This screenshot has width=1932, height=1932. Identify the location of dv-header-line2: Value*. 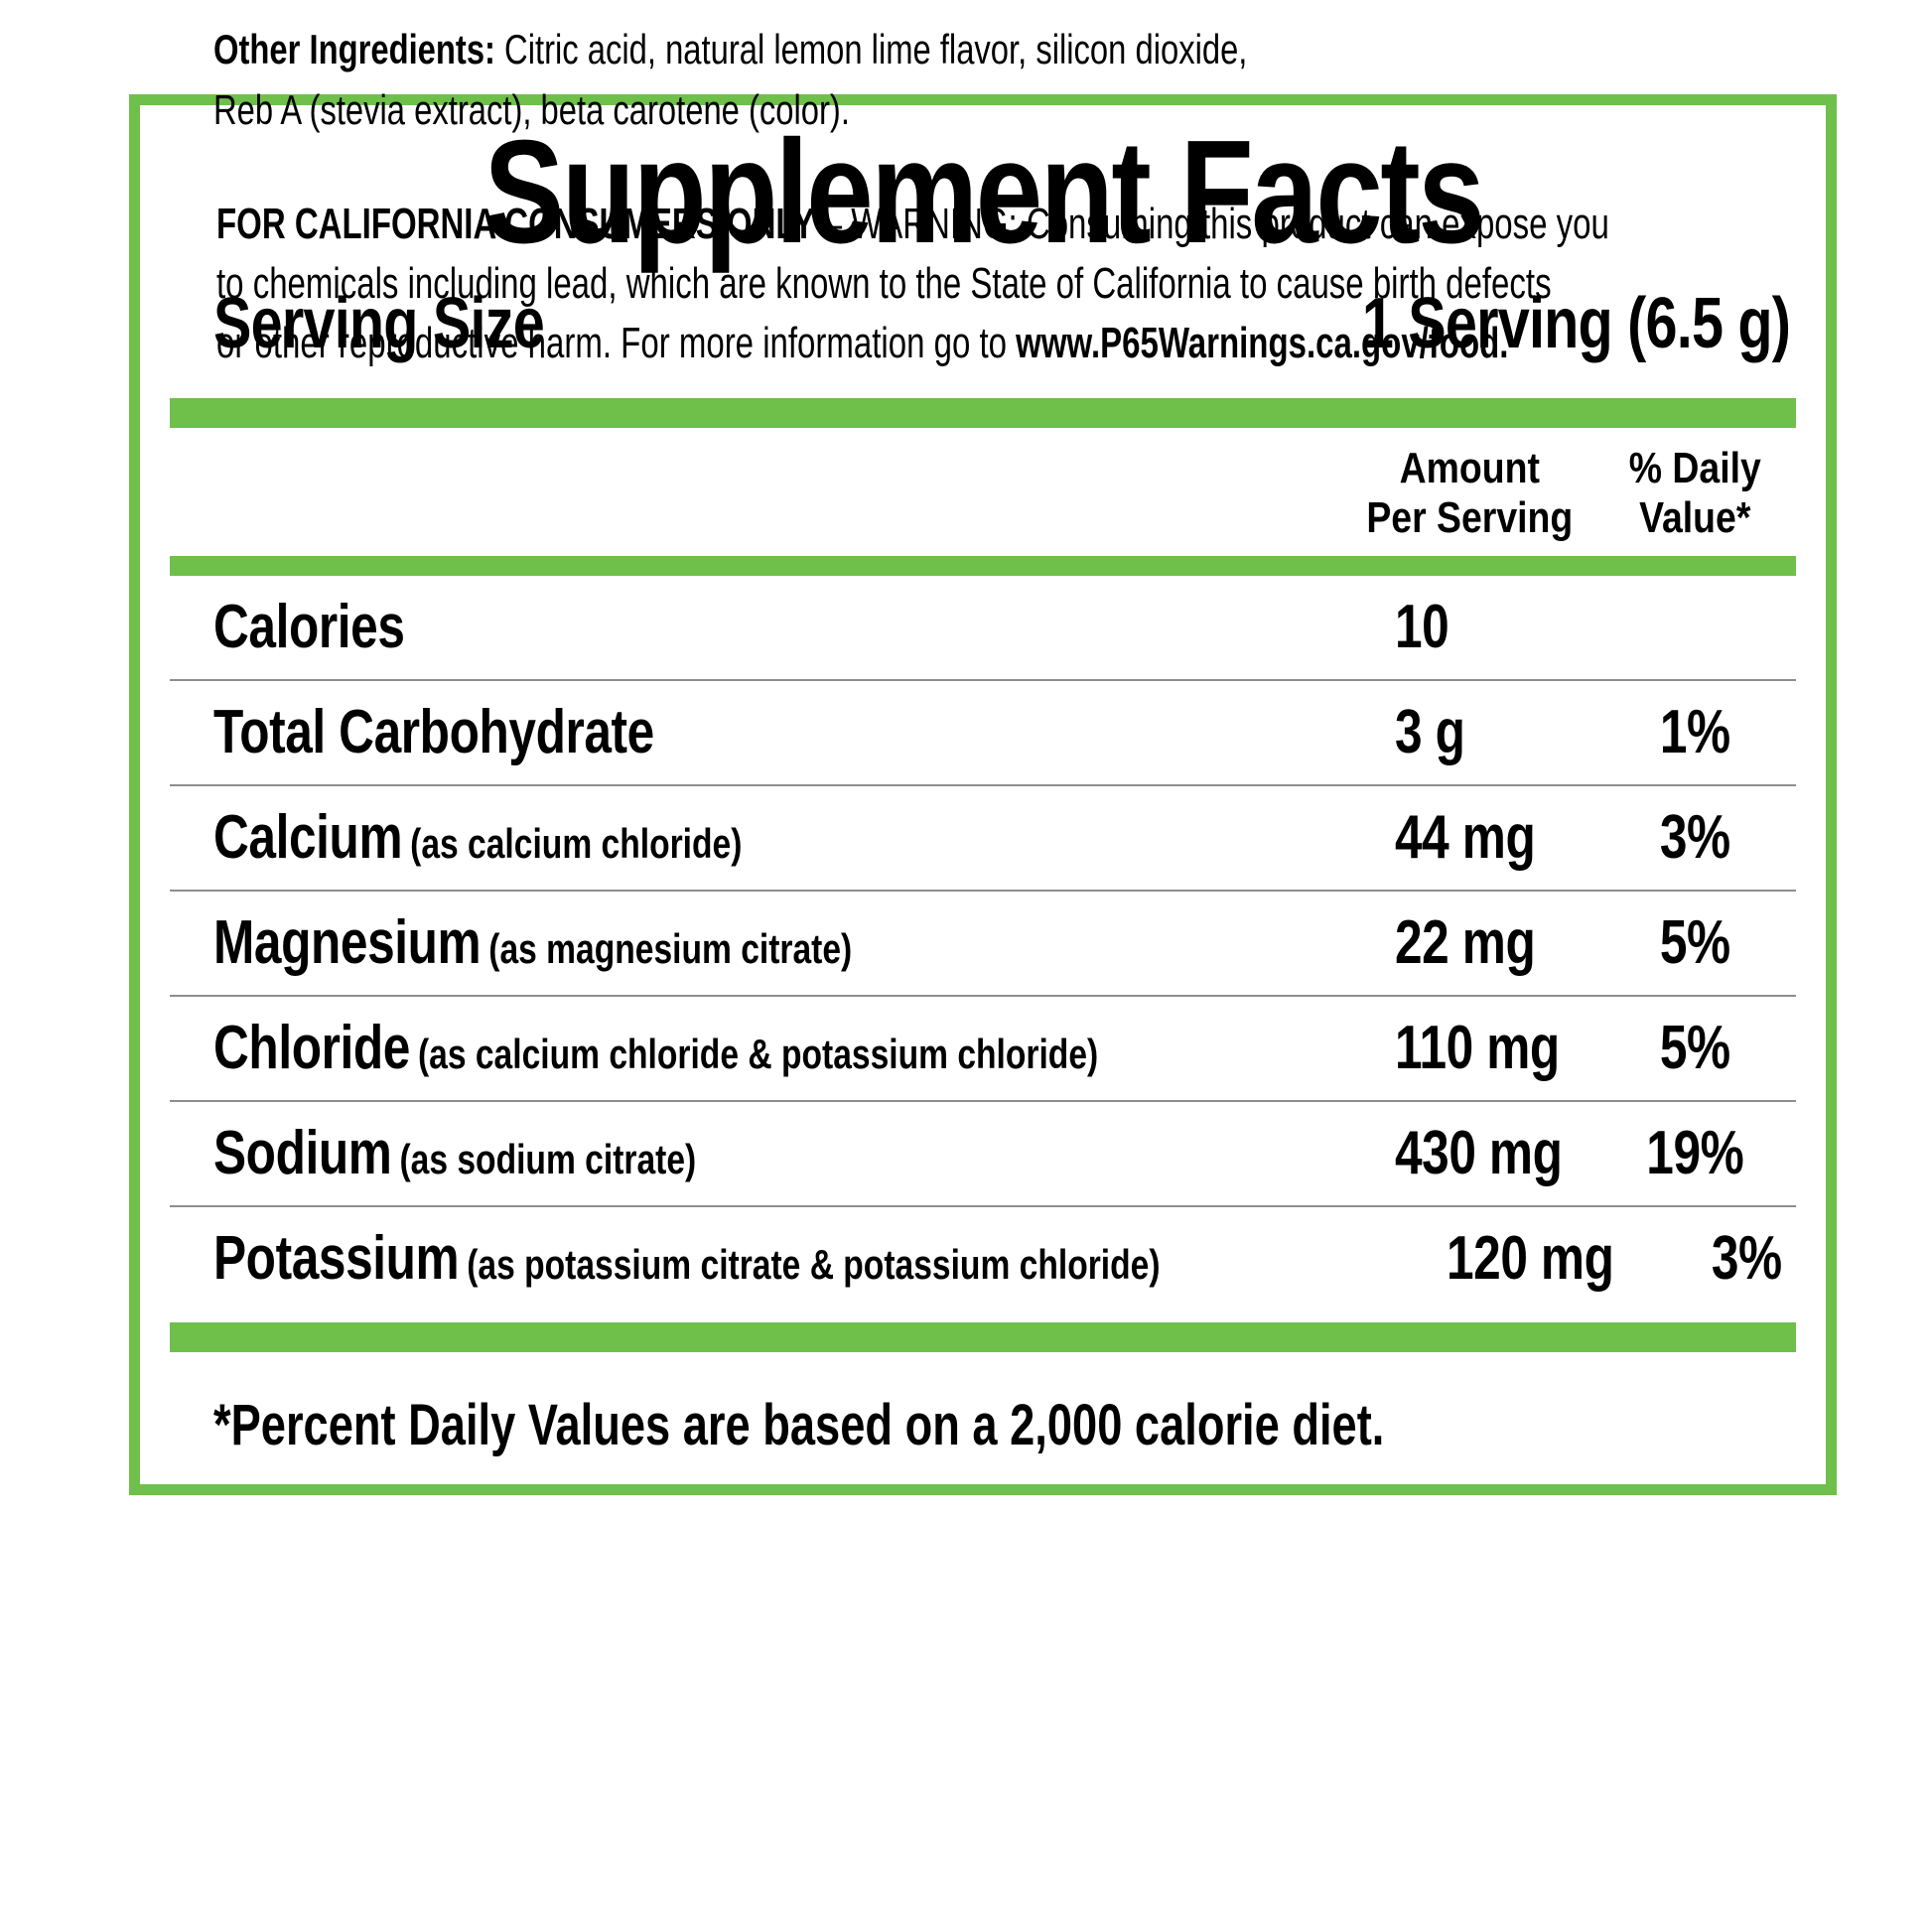
(1695, 517).